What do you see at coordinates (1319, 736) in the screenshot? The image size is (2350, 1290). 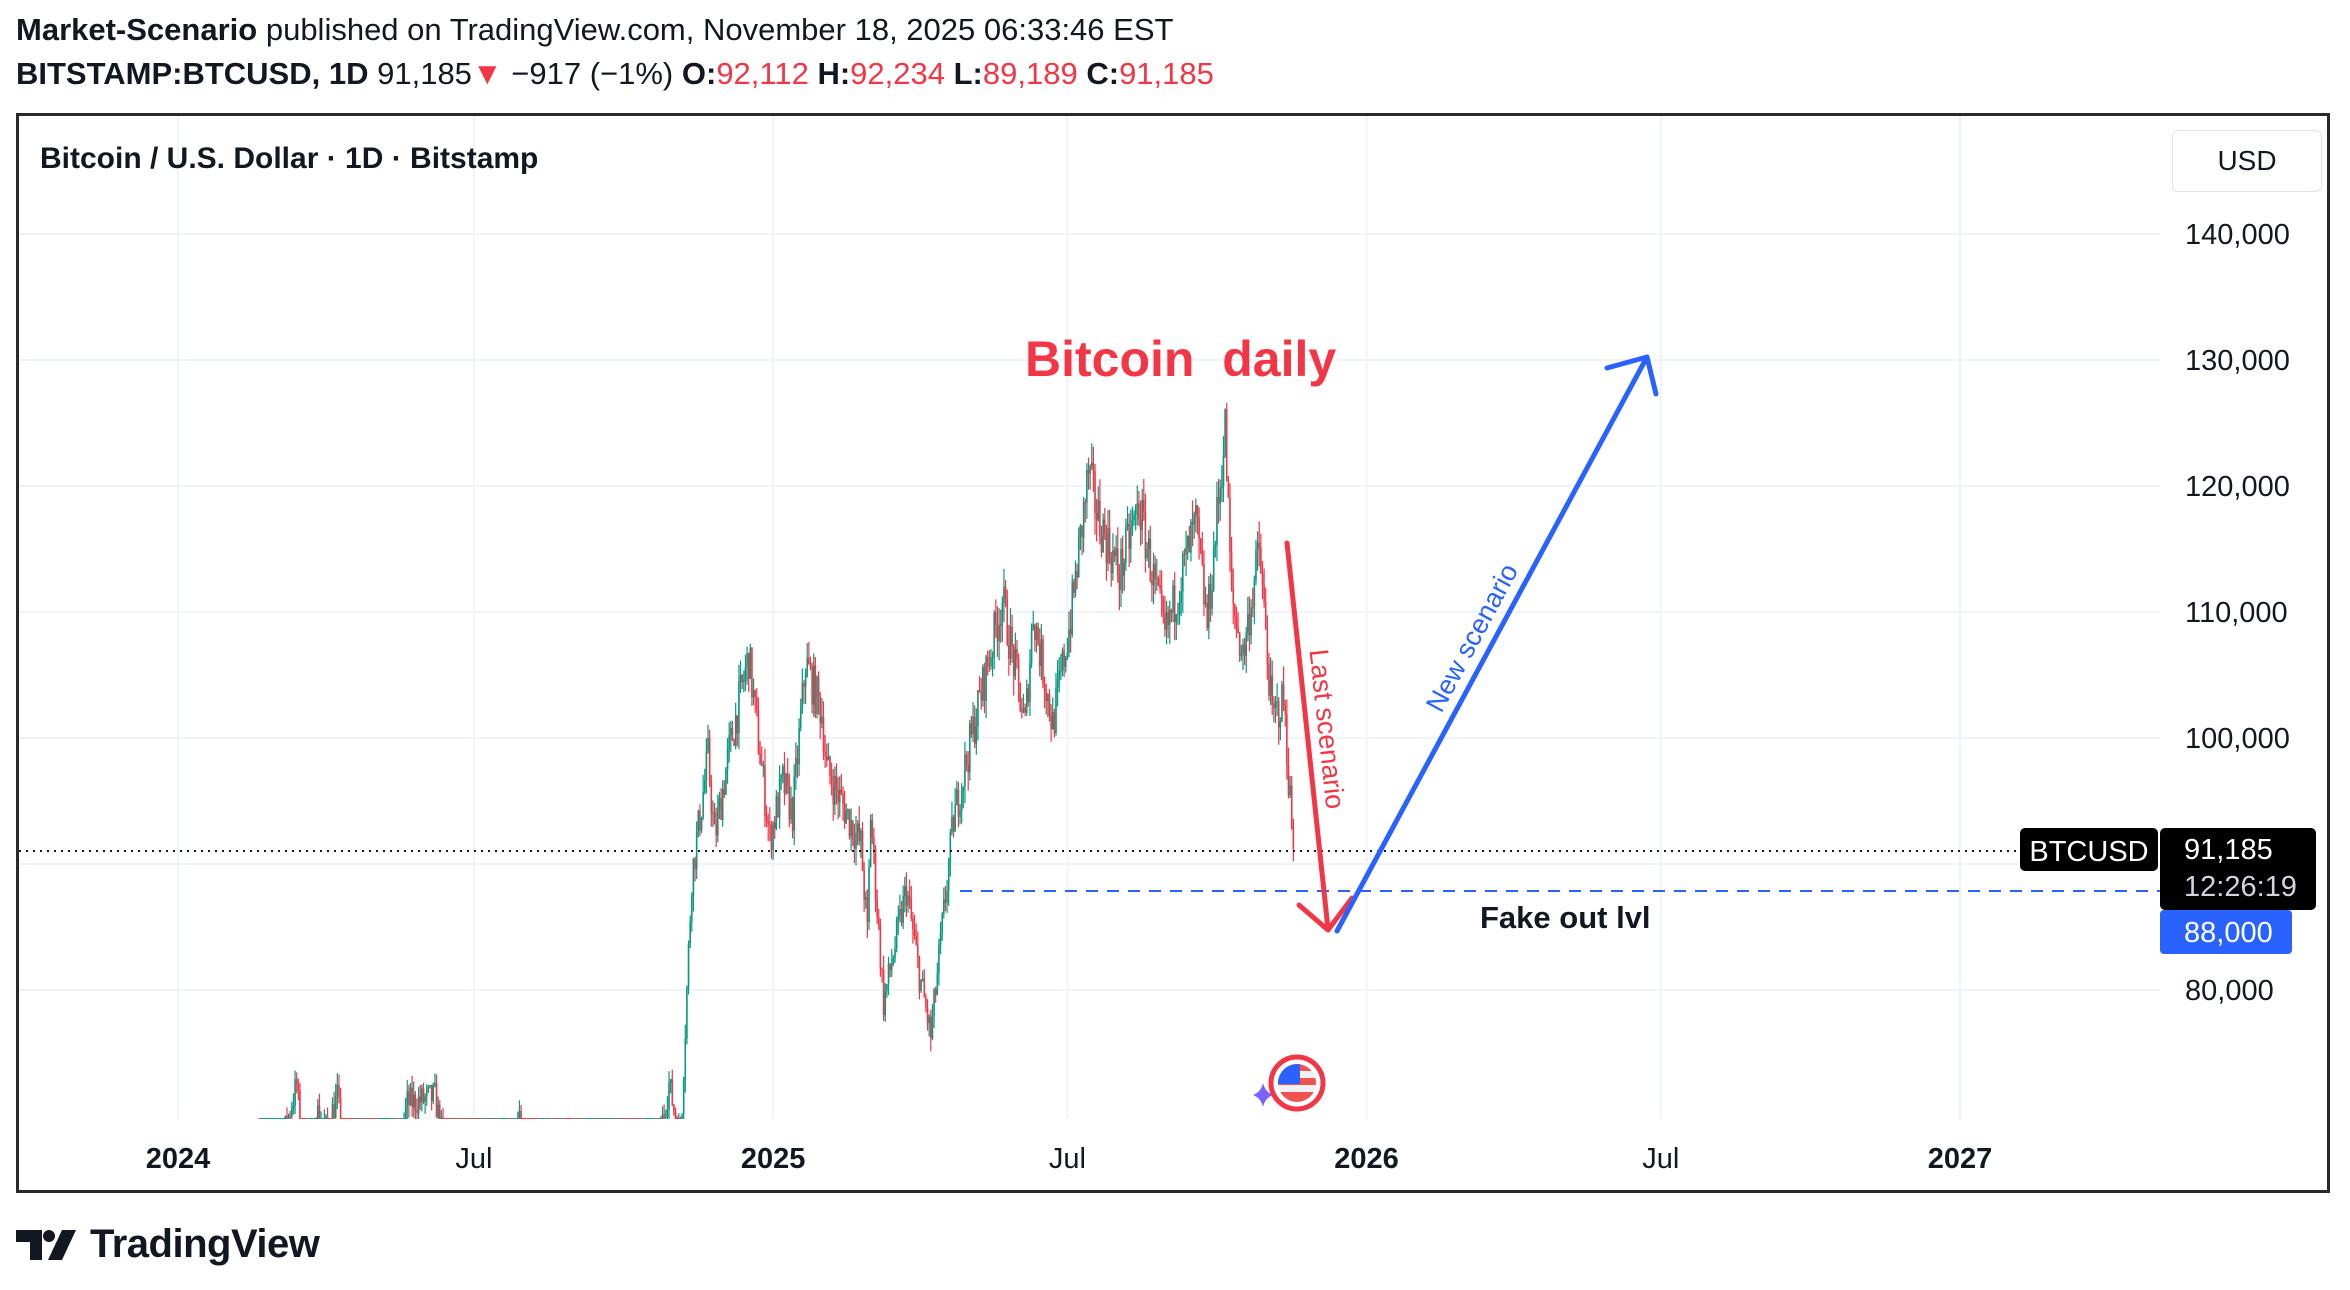 I see `last-scenario-arrow` at bounding box center [1319, 736].